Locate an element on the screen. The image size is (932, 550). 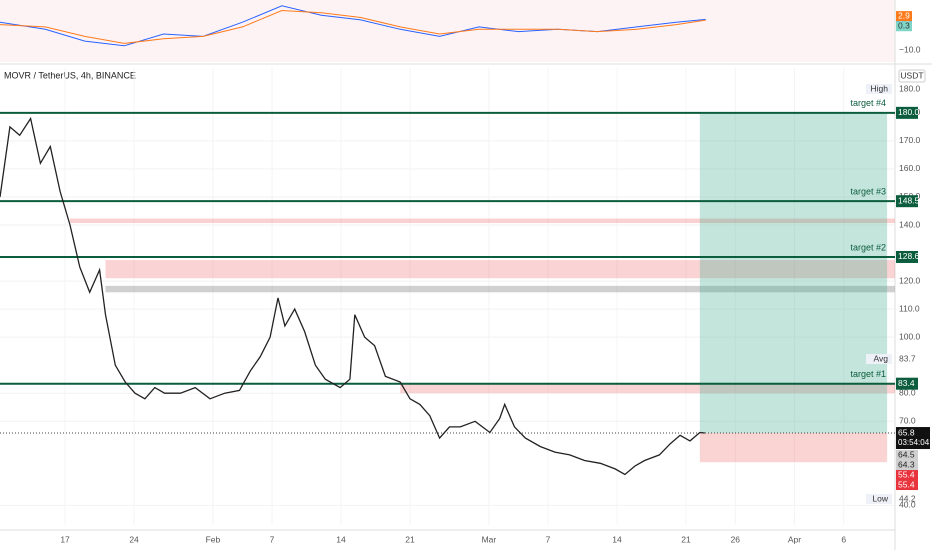
stat-name: High is located at coordinates (880, 88).